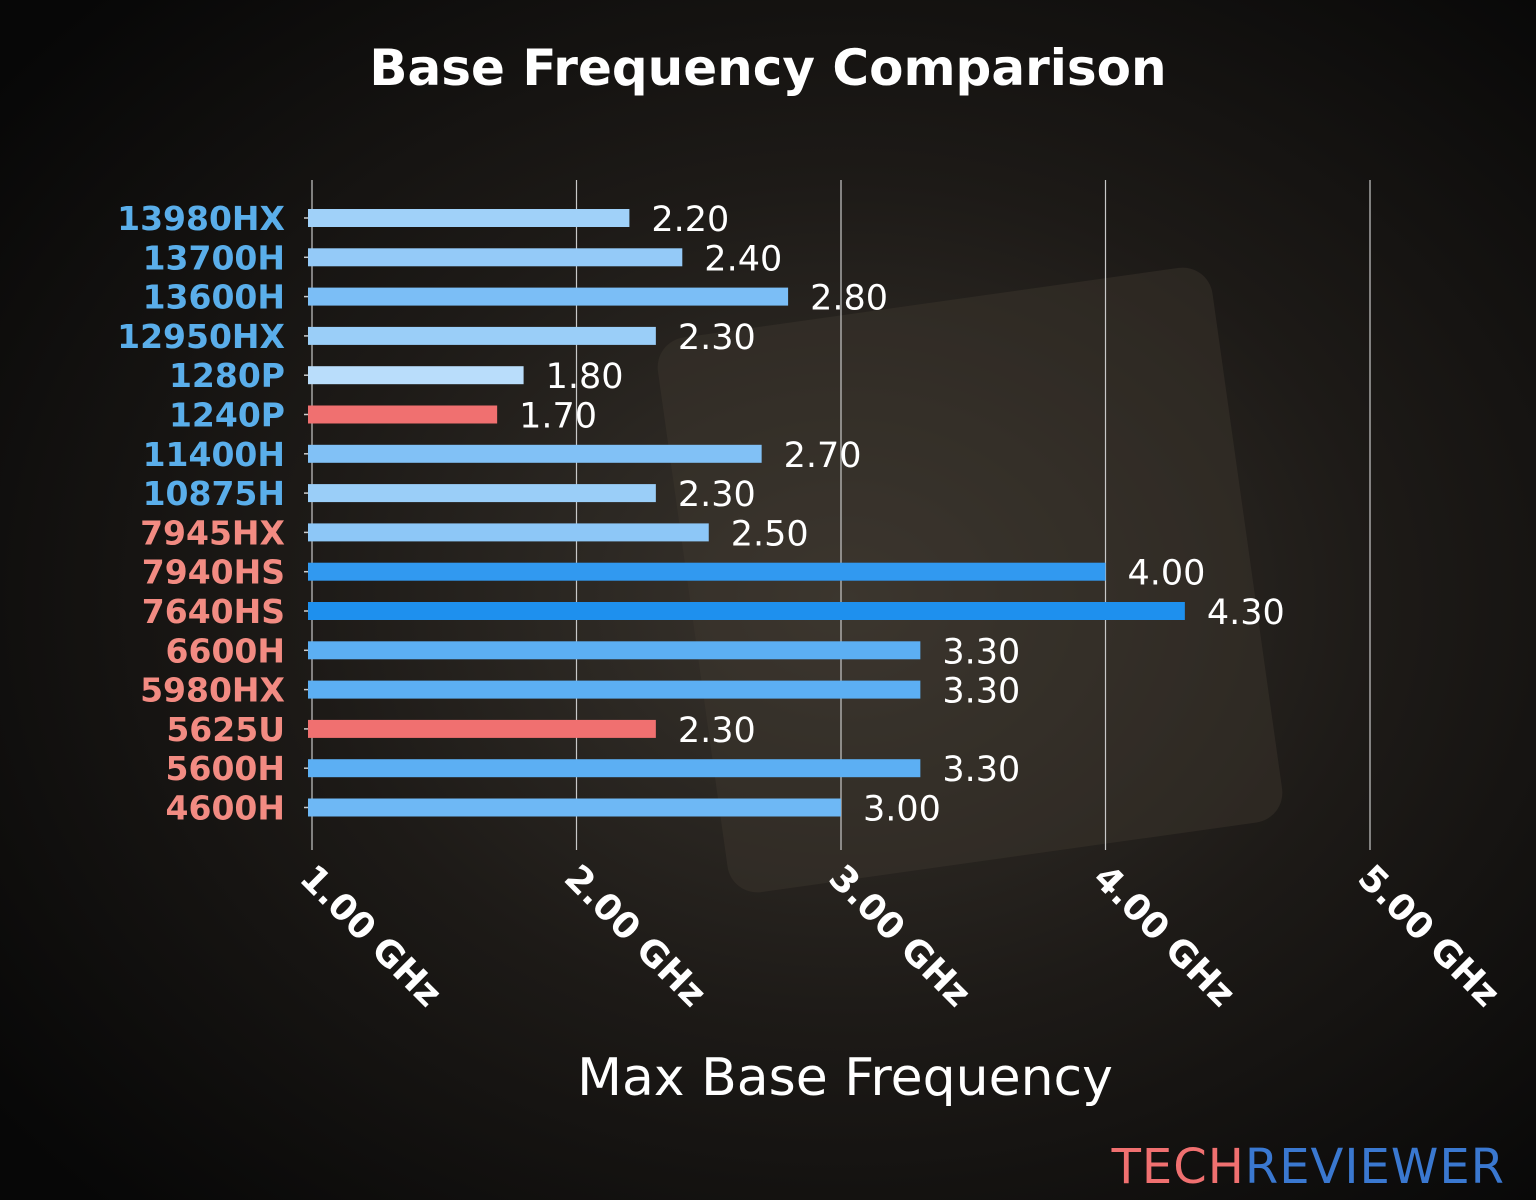 This screenshot has width=1536, height=1200. What do you see at coordinates (845, 1078) in the screenshot?
I see `x-axis-label: Max Base Frequency` at bounding box center [845, 1078].